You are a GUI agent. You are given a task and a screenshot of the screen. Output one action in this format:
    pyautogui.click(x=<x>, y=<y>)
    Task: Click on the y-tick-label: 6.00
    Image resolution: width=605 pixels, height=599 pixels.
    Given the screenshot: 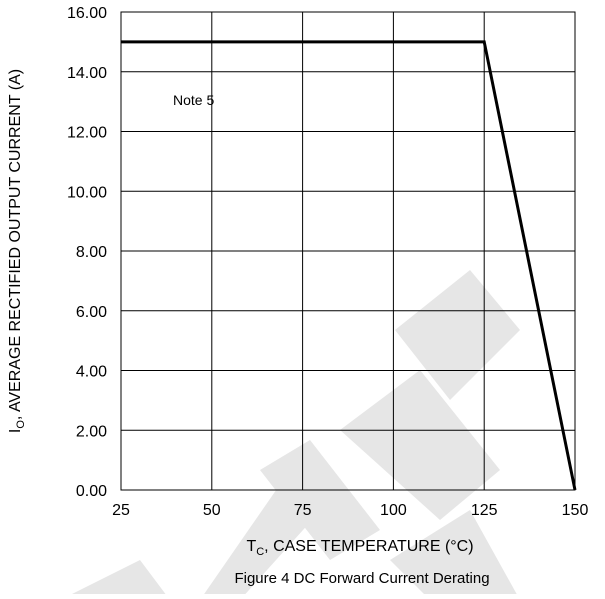 What is the action you would take?
    pyautogui.click(x=91, y=312)
    